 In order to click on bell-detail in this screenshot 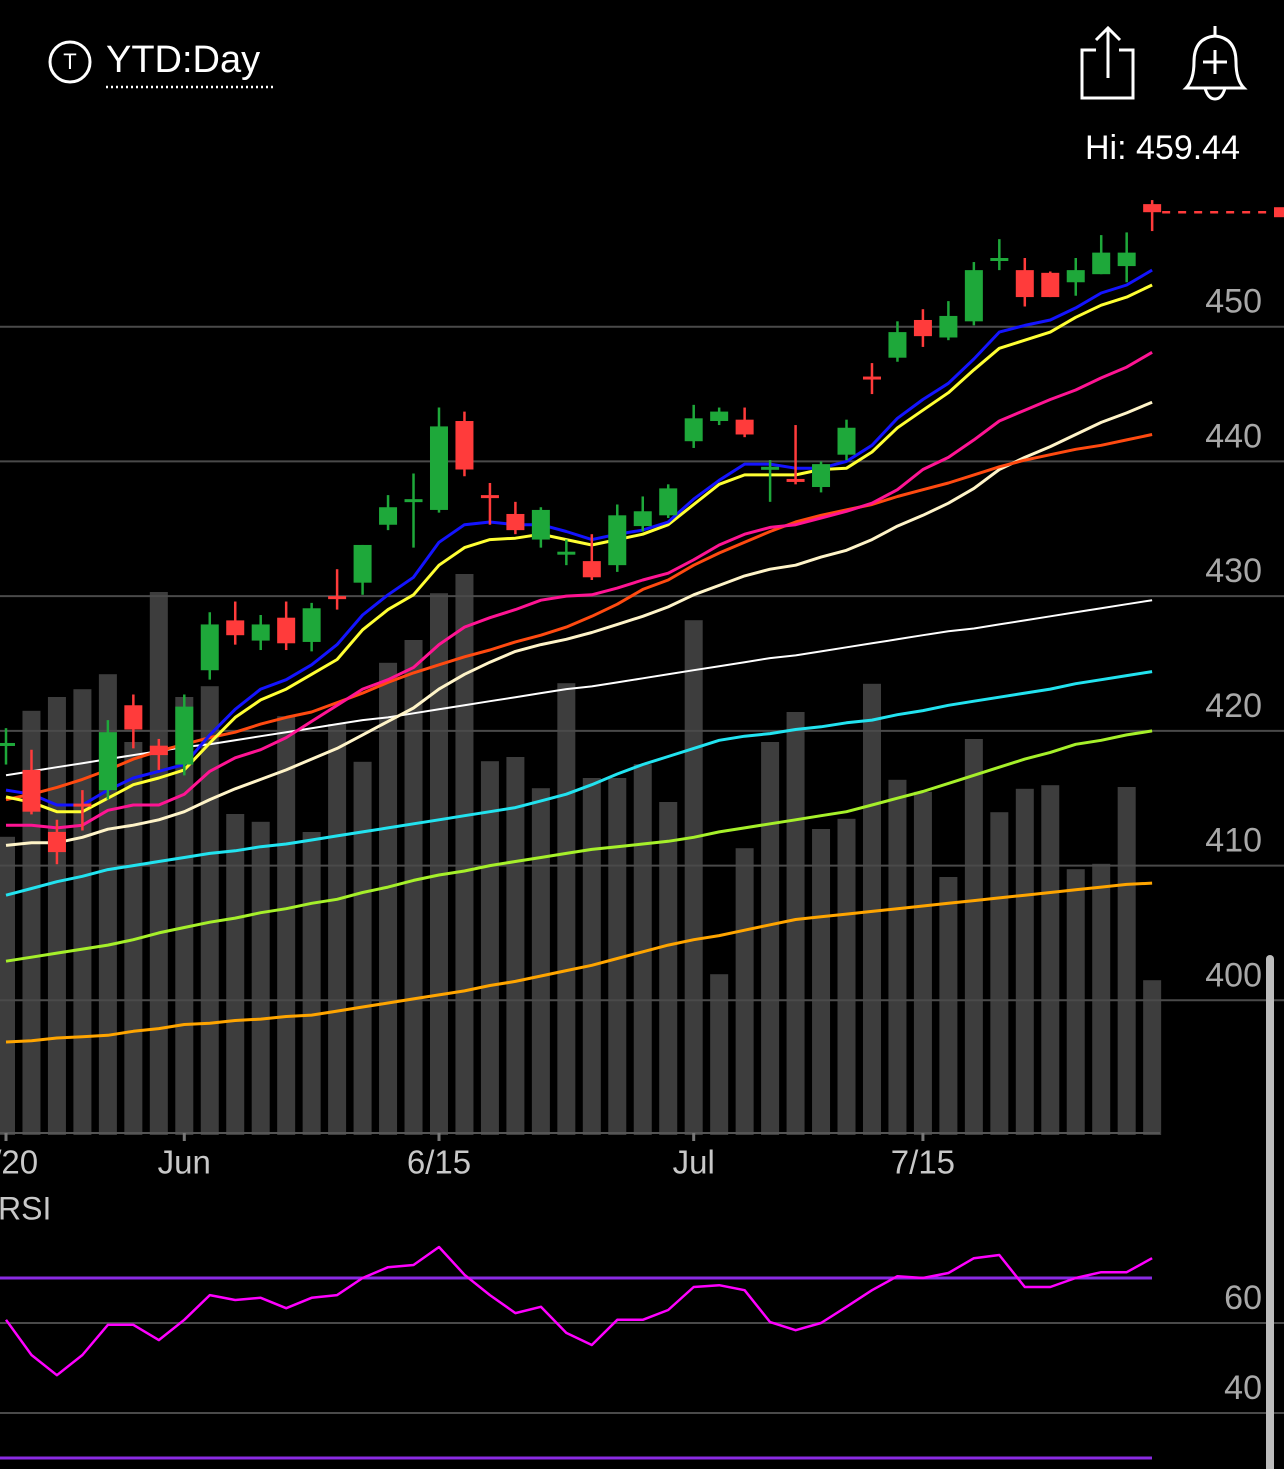, I will do `click(1215, 63)`.